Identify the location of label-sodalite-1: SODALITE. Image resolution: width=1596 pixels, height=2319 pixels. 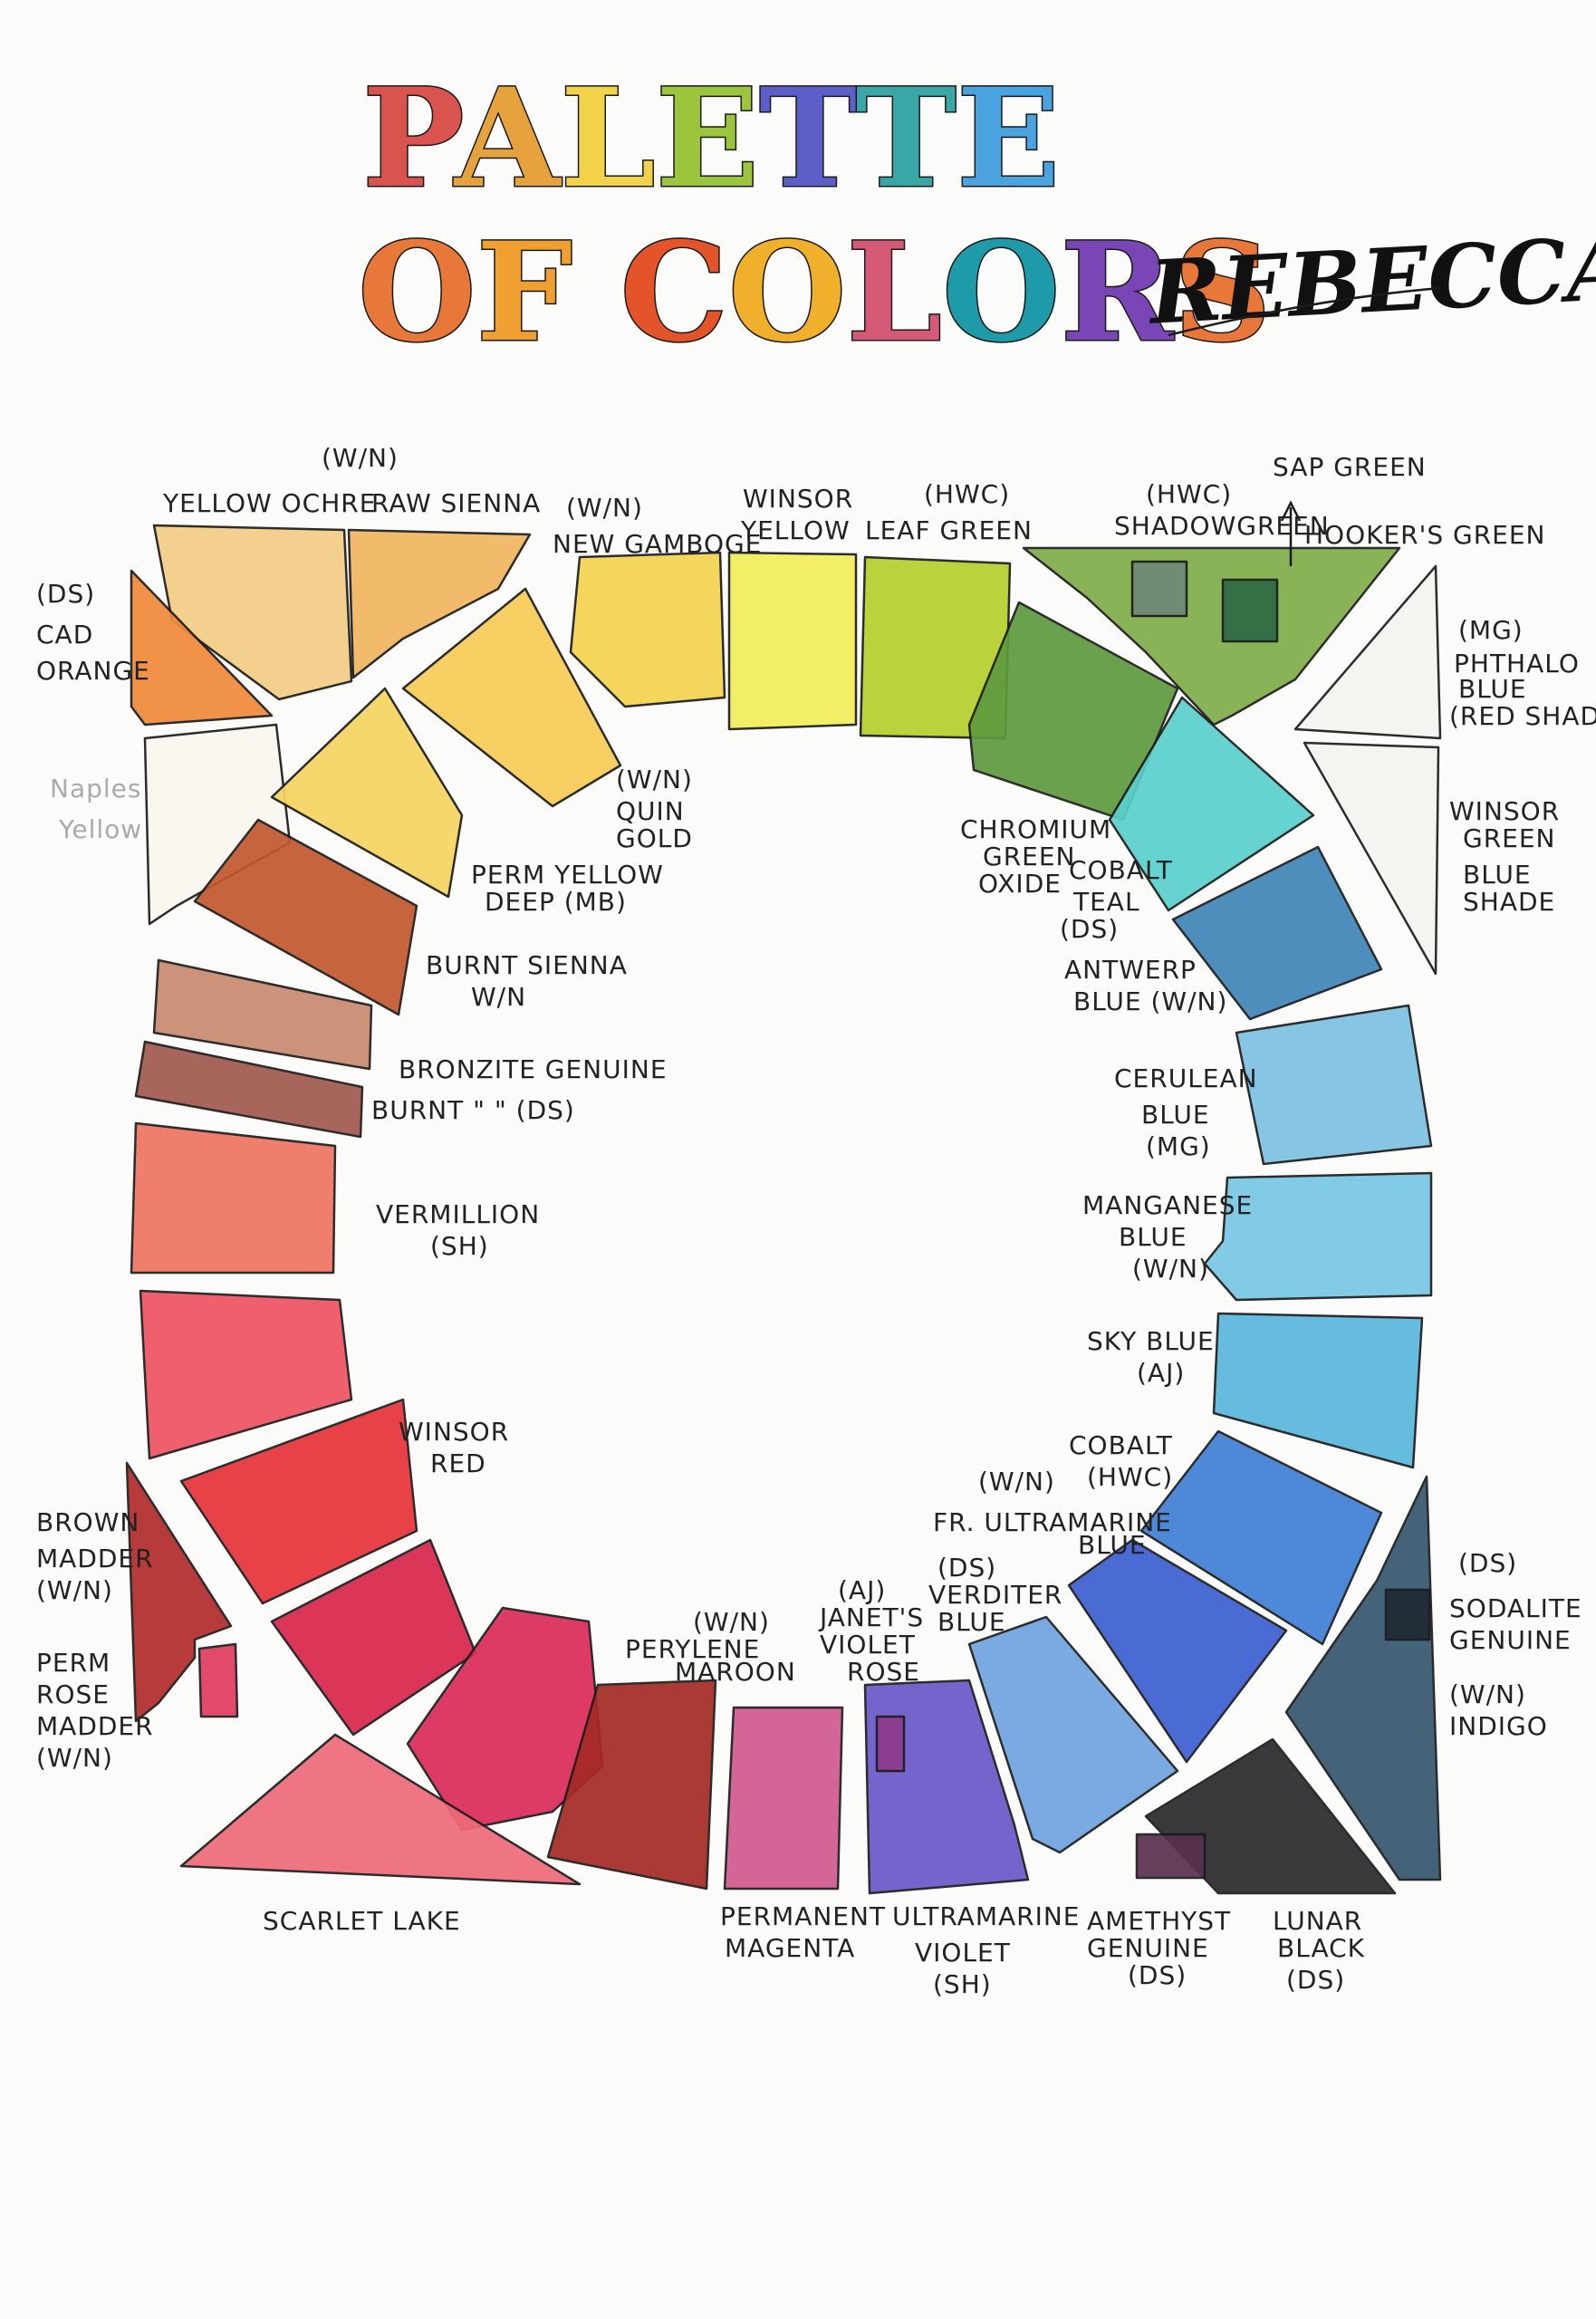
(1515, 1608).